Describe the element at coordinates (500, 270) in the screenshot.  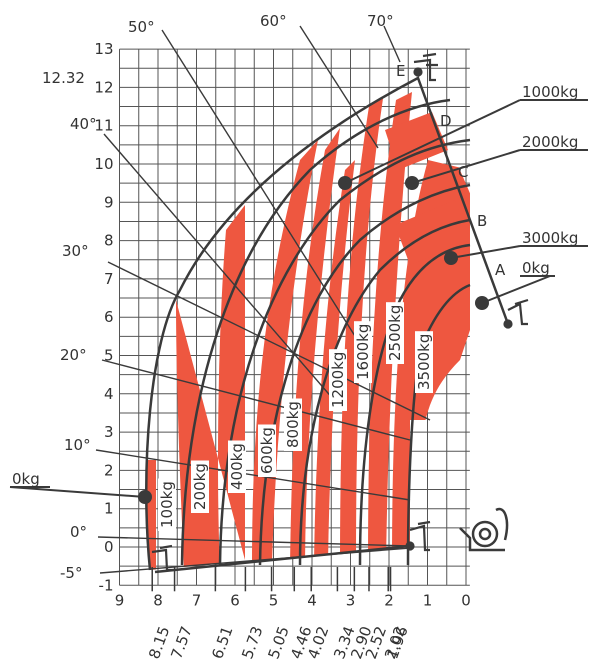
I see `point-label-a: A` at that location.